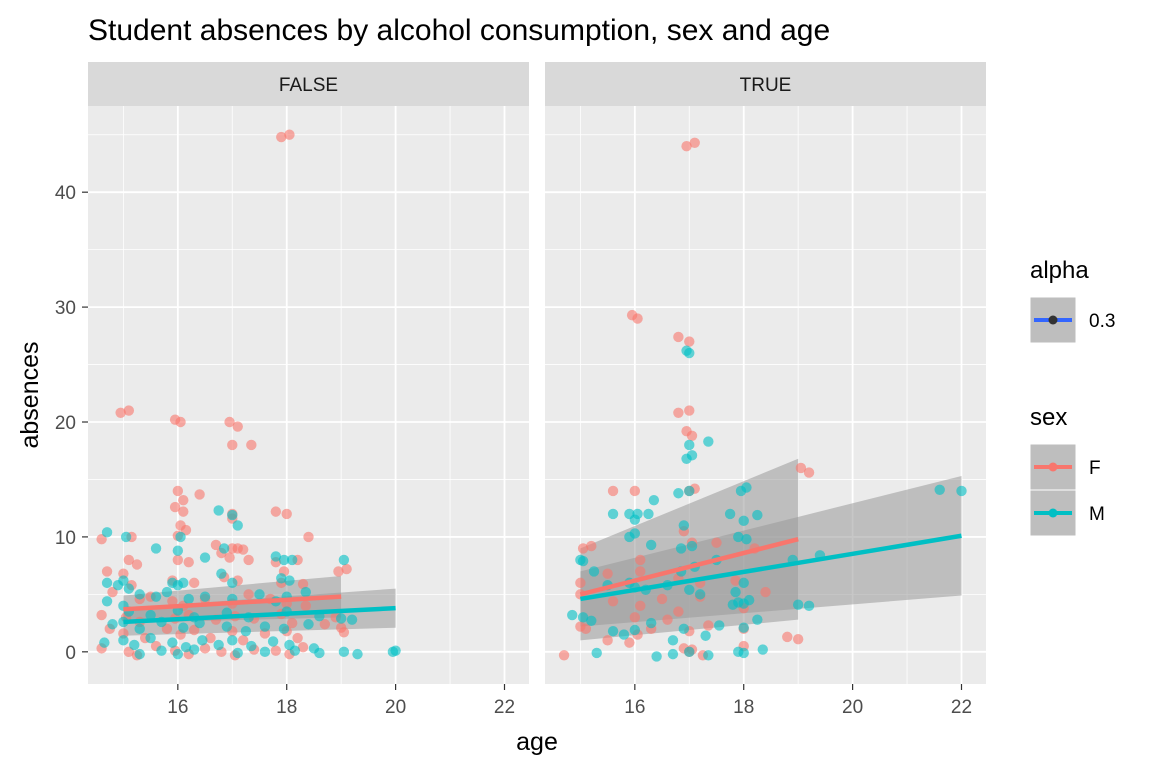 The image size is (1152, 768). I want to click on x-tick-label: 16, so click(634, 707).